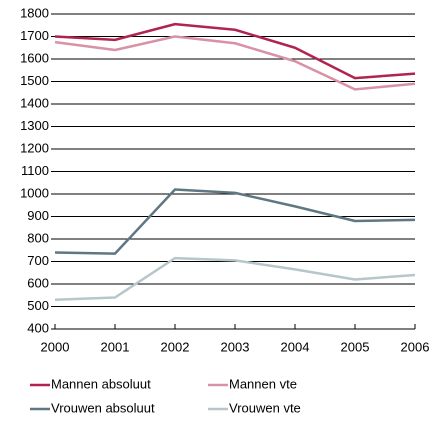  Describe the element at coordinates (101, 383) in the screenshot. I see `legend-label: Mannen absoluut` at that location.